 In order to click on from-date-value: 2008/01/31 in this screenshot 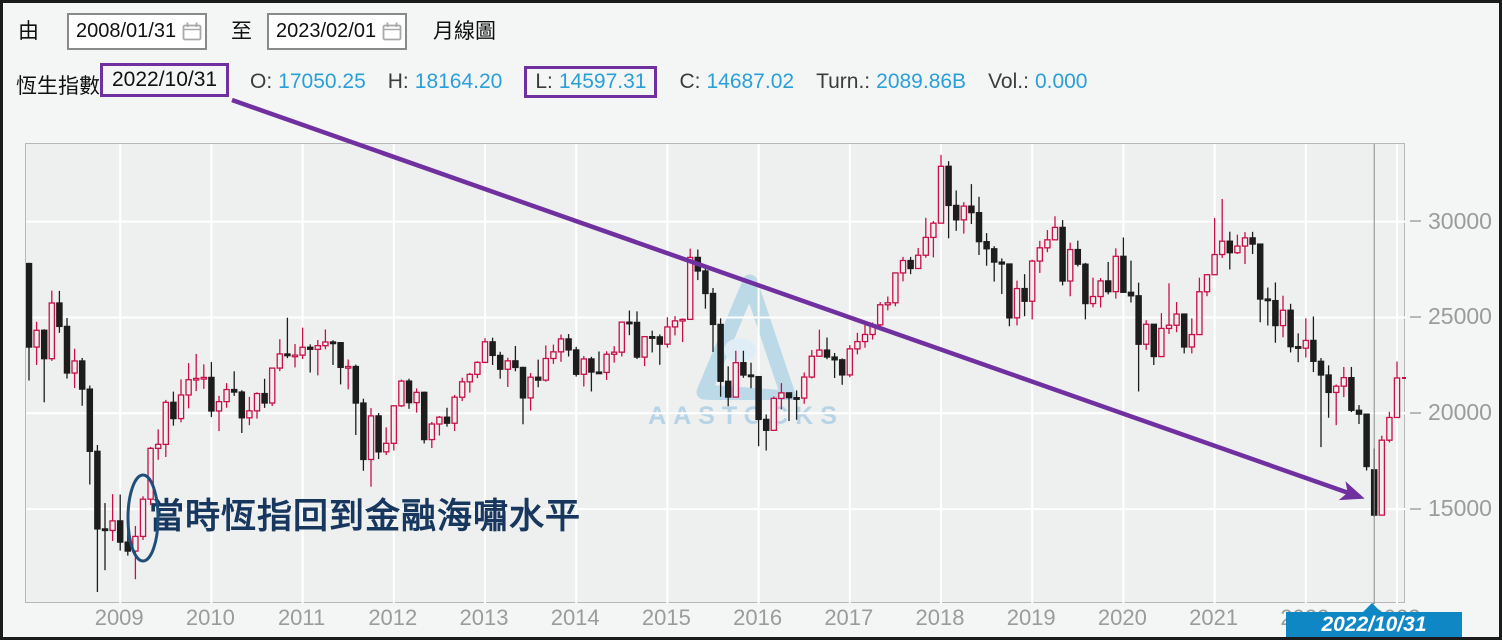, I will do `click(126, 31)`.